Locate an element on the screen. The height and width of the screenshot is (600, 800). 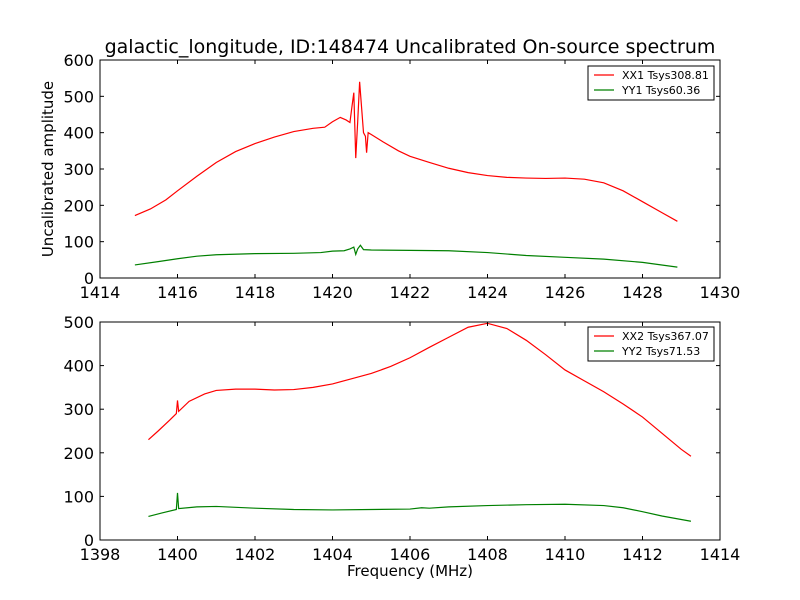
legend-entry: XX1 Tsys308.81 is located at coordinates (665, 75).